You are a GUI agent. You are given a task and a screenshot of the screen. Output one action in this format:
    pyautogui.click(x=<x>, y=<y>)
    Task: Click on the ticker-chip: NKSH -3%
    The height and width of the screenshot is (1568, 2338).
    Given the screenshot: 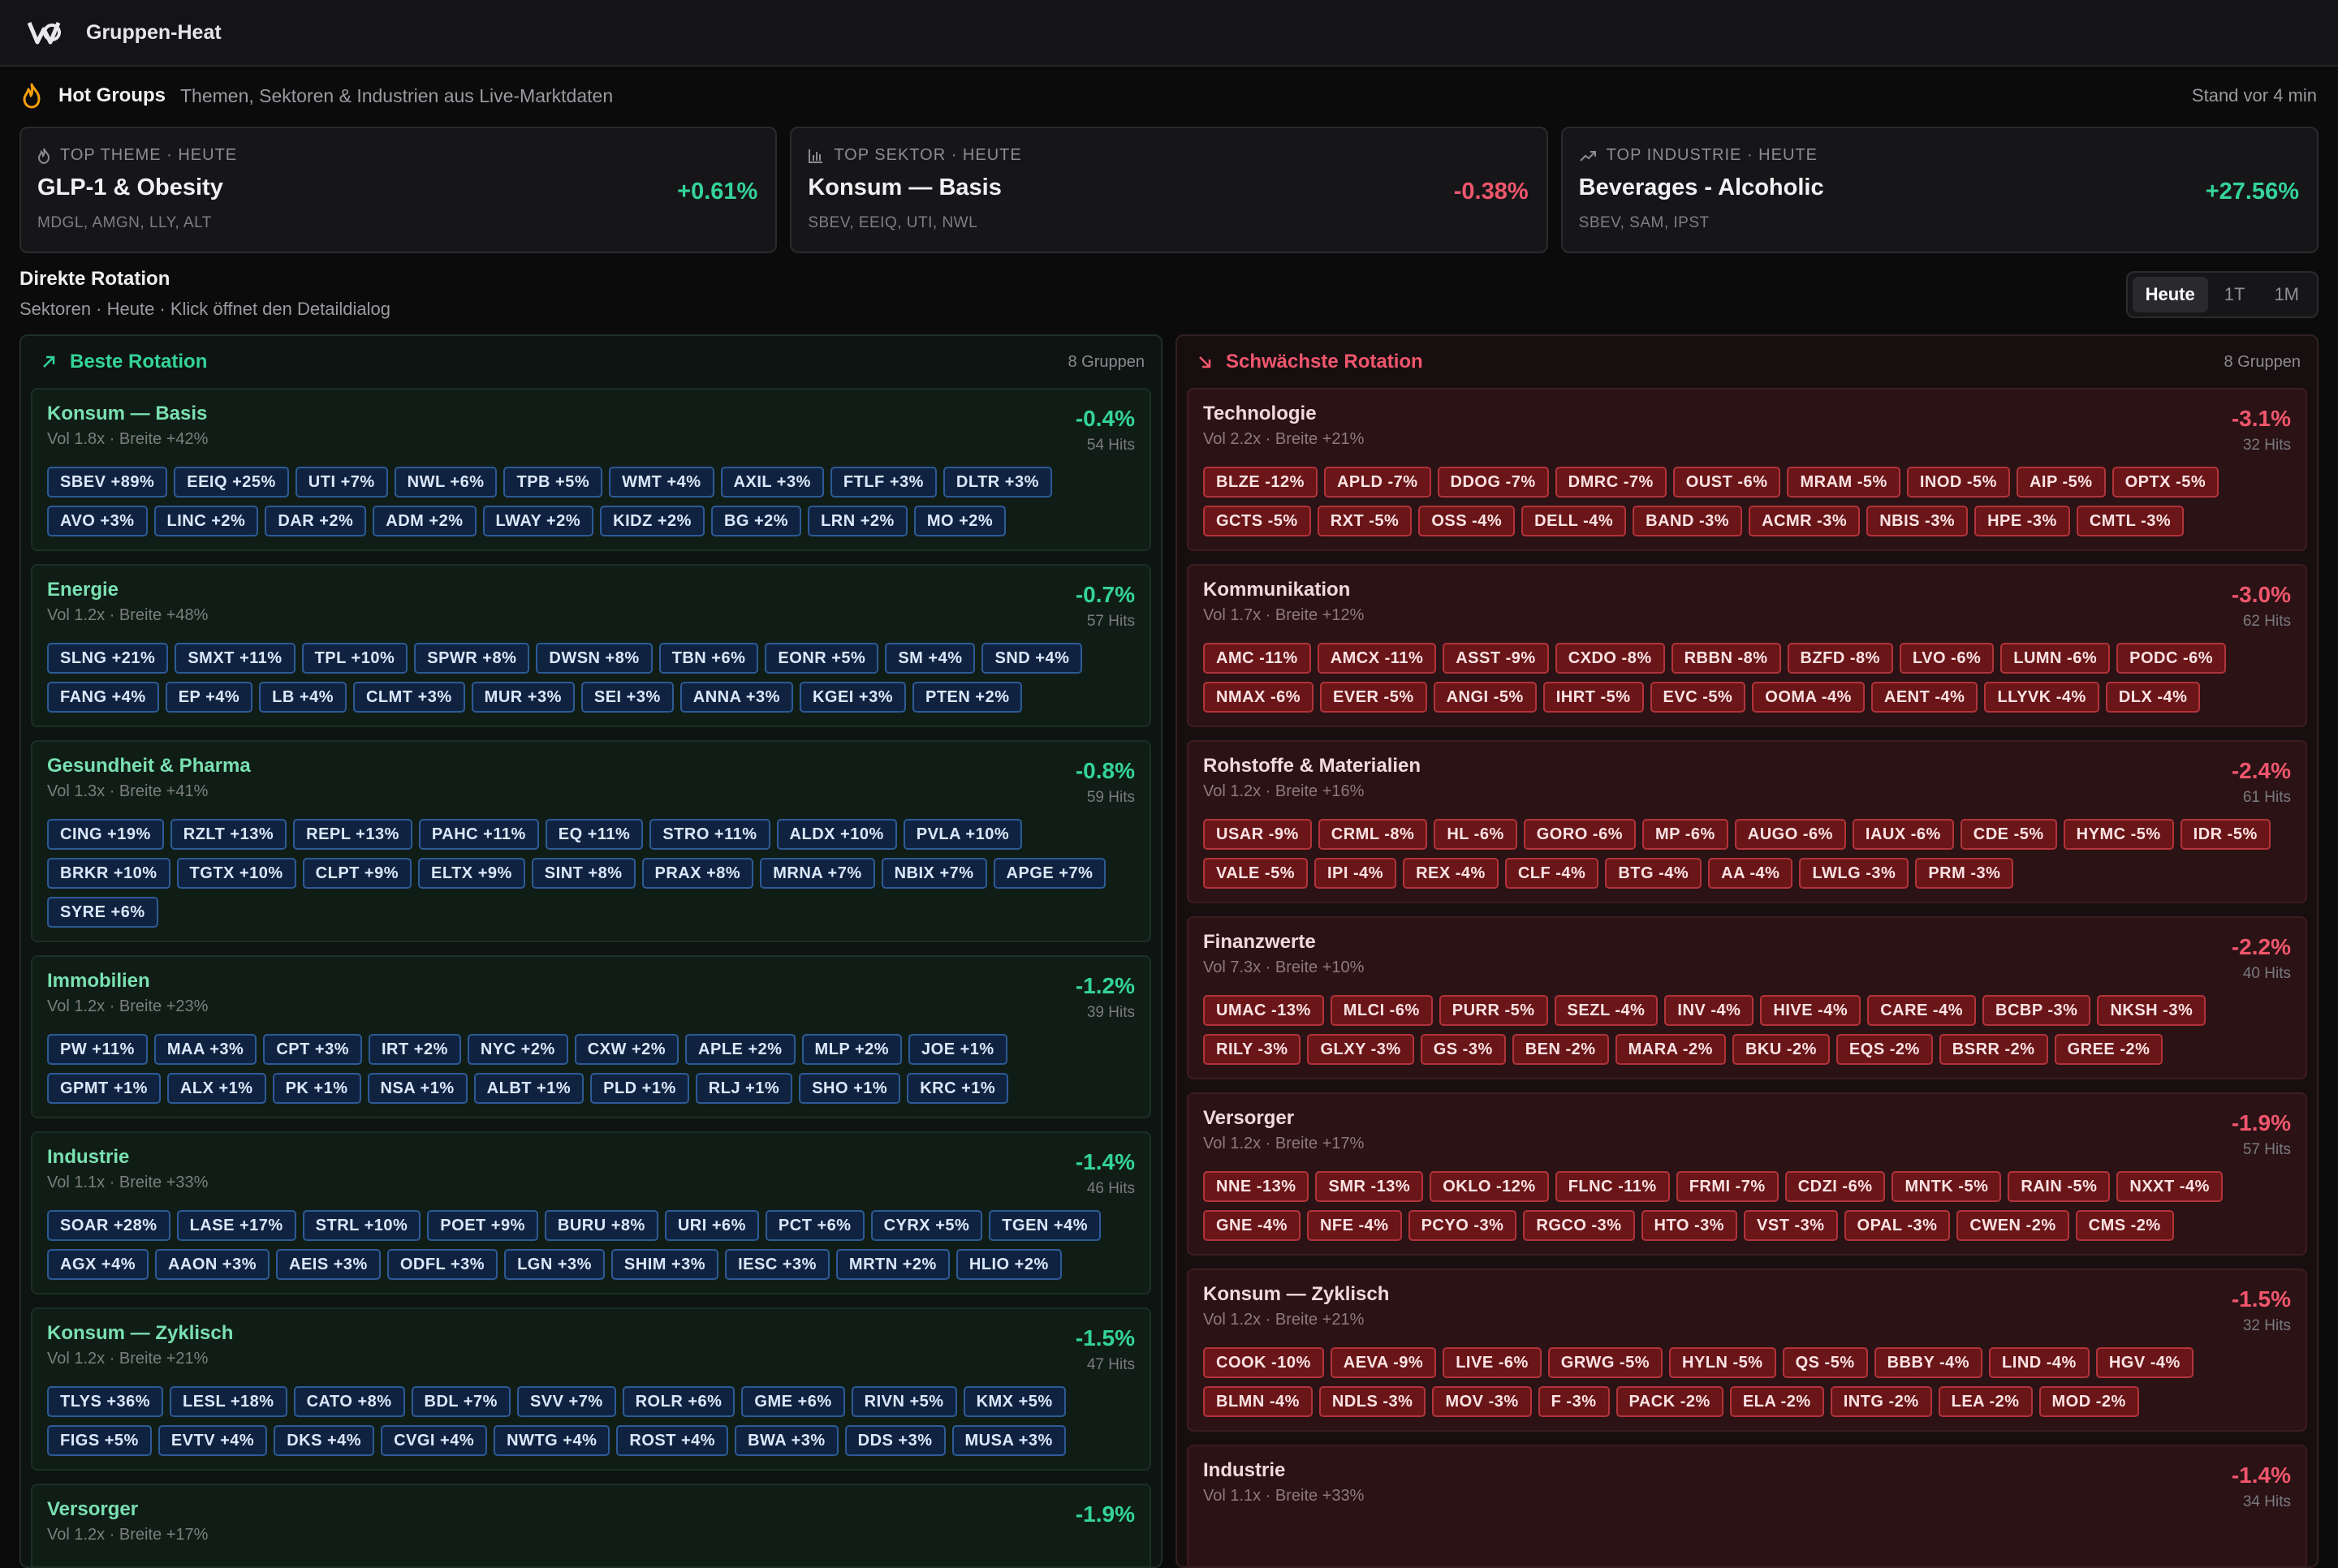 What is the action you would take?
    pyautogui.click(x=2151, y=1010)
    